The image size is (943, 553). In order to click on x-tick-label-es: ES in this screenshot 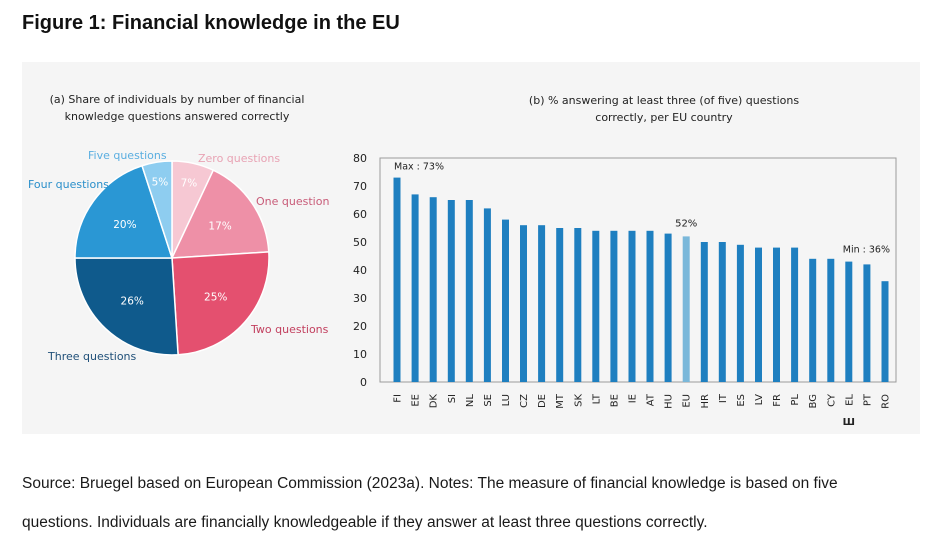, I will do `click(741, 400)`.